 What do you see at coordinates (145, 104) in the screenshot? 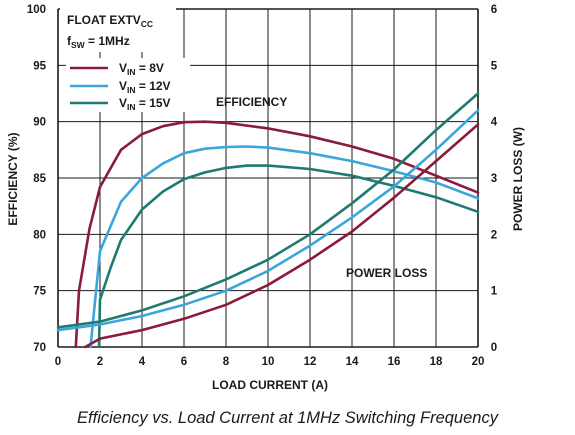
I see `legend-label-15v: VIN = 15V` at bounding box center [145, 104].